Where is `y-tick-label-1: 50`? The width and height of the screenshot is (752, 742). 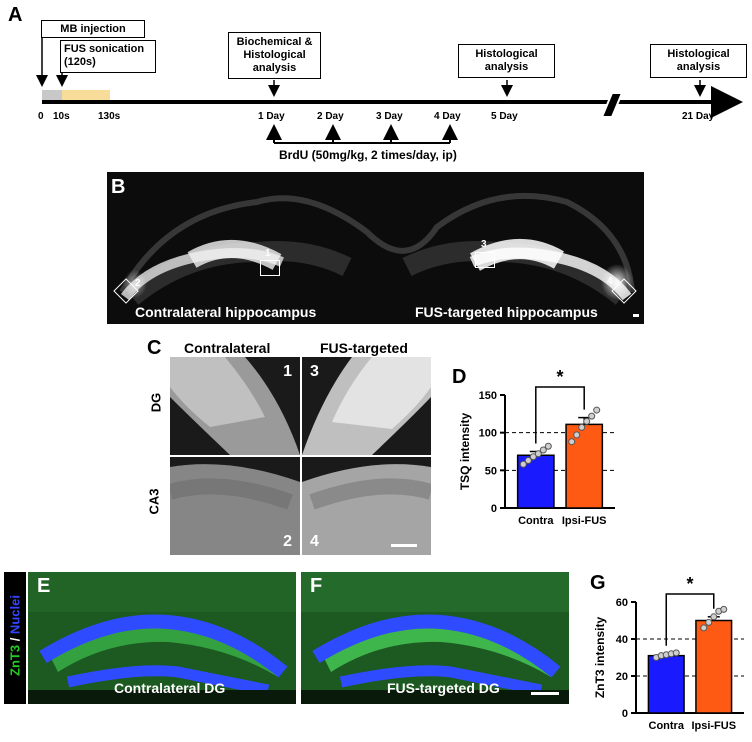
y-tick-label-1: 50 is located at coordinates (491, 471).